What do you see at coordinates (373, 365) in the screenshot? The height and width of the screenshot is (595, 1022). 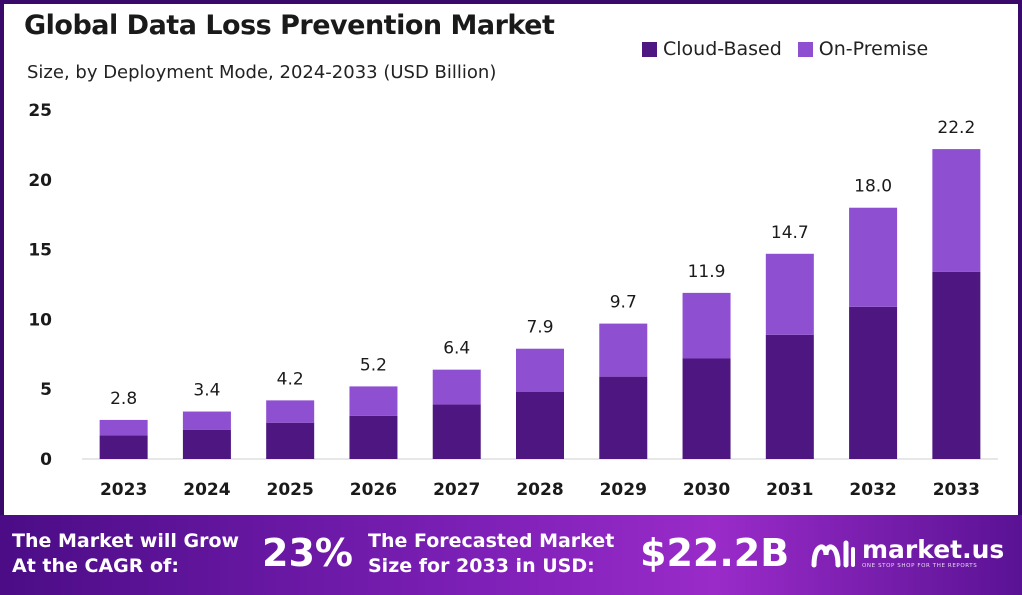 I see `bar-total-label: 5.2` at bounding box center [373, 365].